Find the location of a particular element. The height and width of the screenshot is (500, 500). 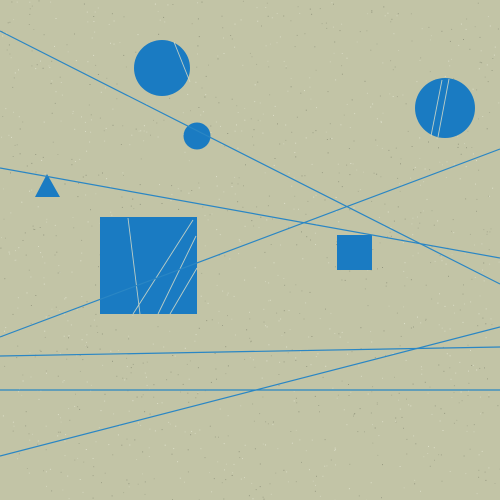

scratch-line is located at coordinates (182, 62).